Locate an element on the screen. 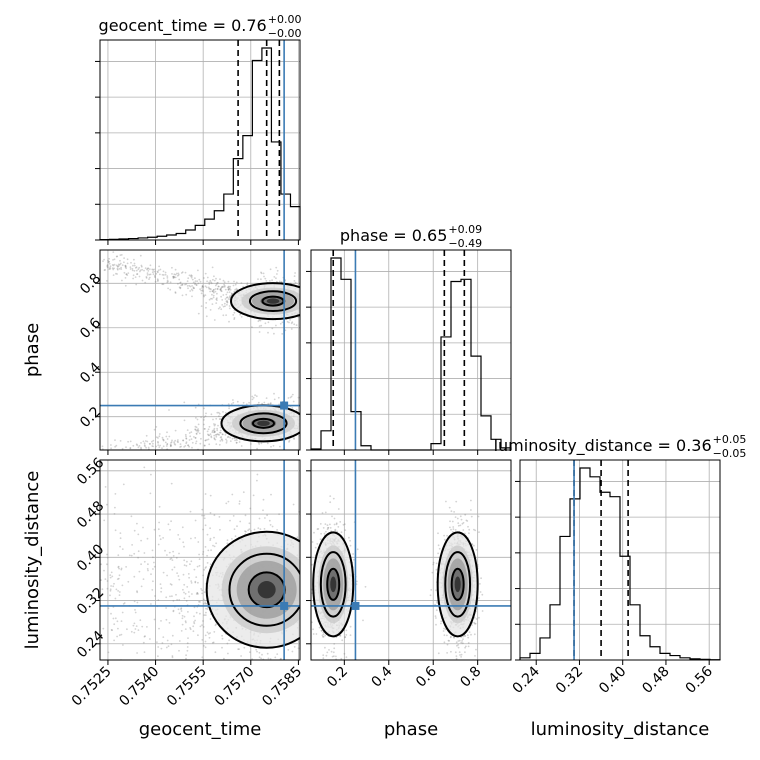 The height and width of the screenshot is (760, 760). x-tick-label: 0.56 is located at coordinates (699, 679).